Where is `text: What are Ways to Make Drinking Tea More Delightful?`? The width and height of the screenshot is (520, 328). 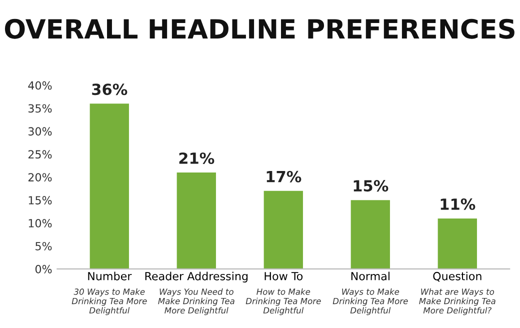 text: What are Ways to Make Drinking Tea More Delightful? is located at coordinates (457, 302).